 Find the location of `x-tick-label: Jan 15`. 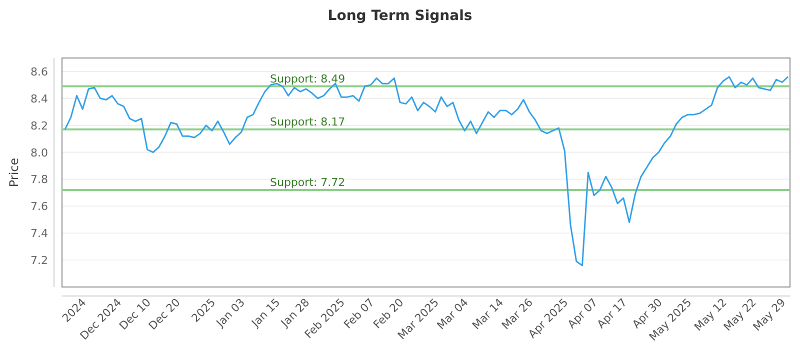

x-tick-label: Jan 15 is located at coordinates (265, 313).